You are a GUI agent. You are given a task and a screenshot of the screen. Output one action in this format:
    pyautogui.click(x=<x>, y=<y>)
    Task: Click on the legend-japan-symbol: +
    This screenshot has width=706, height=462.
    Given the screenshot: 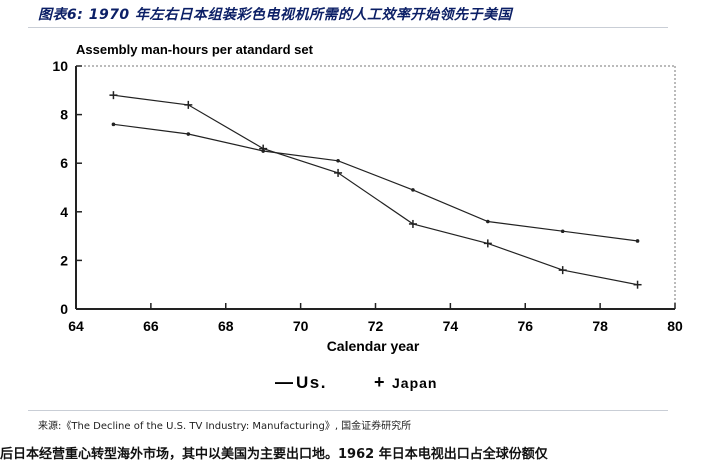 What is the action you would take?
    pyautogui.click(x=379, y=382)
    